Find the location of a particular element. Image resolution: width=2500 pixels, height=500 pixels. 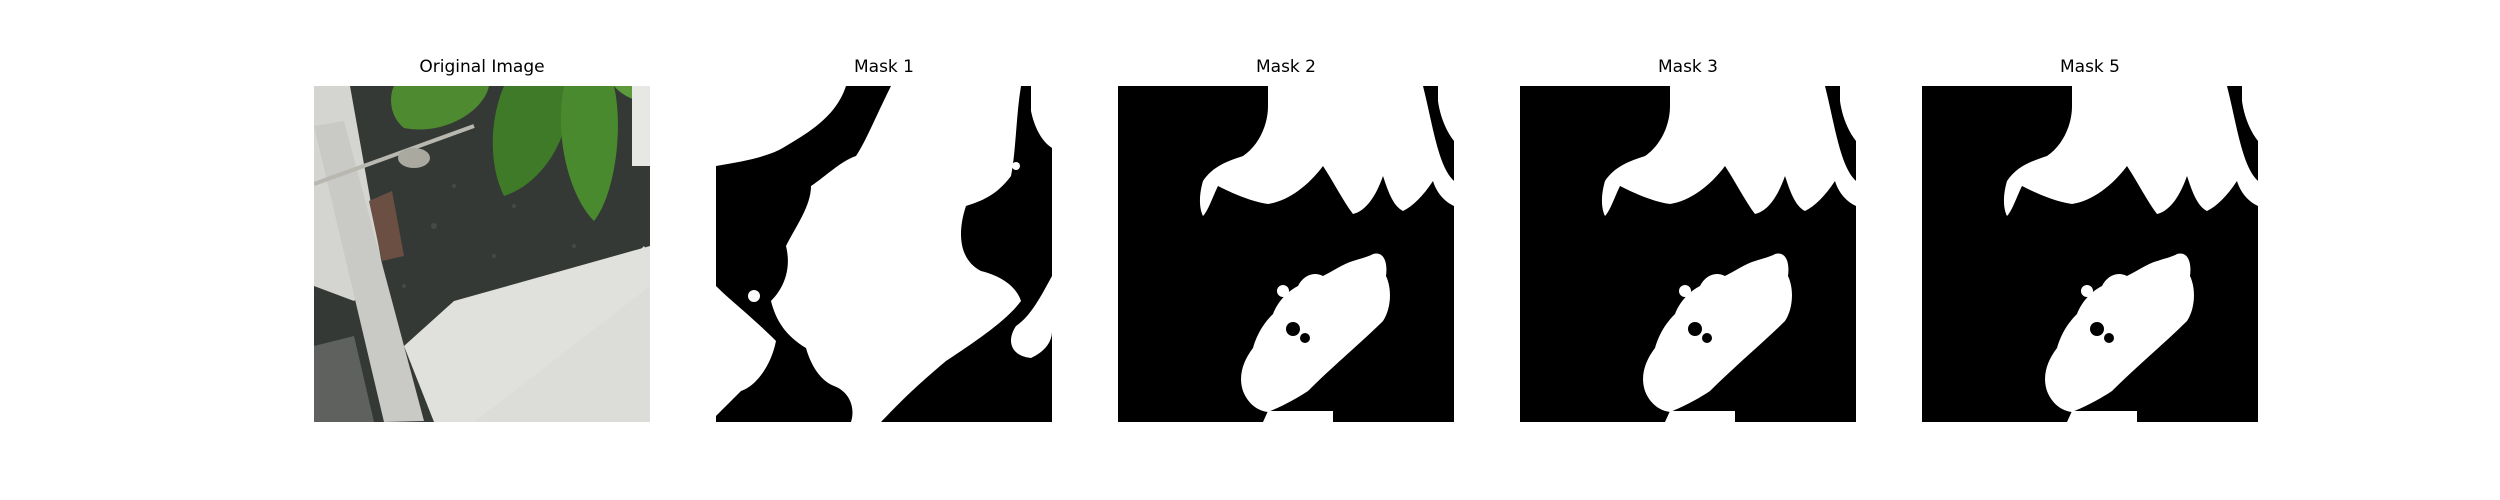

original-photo is located at coordinates (482, 254).